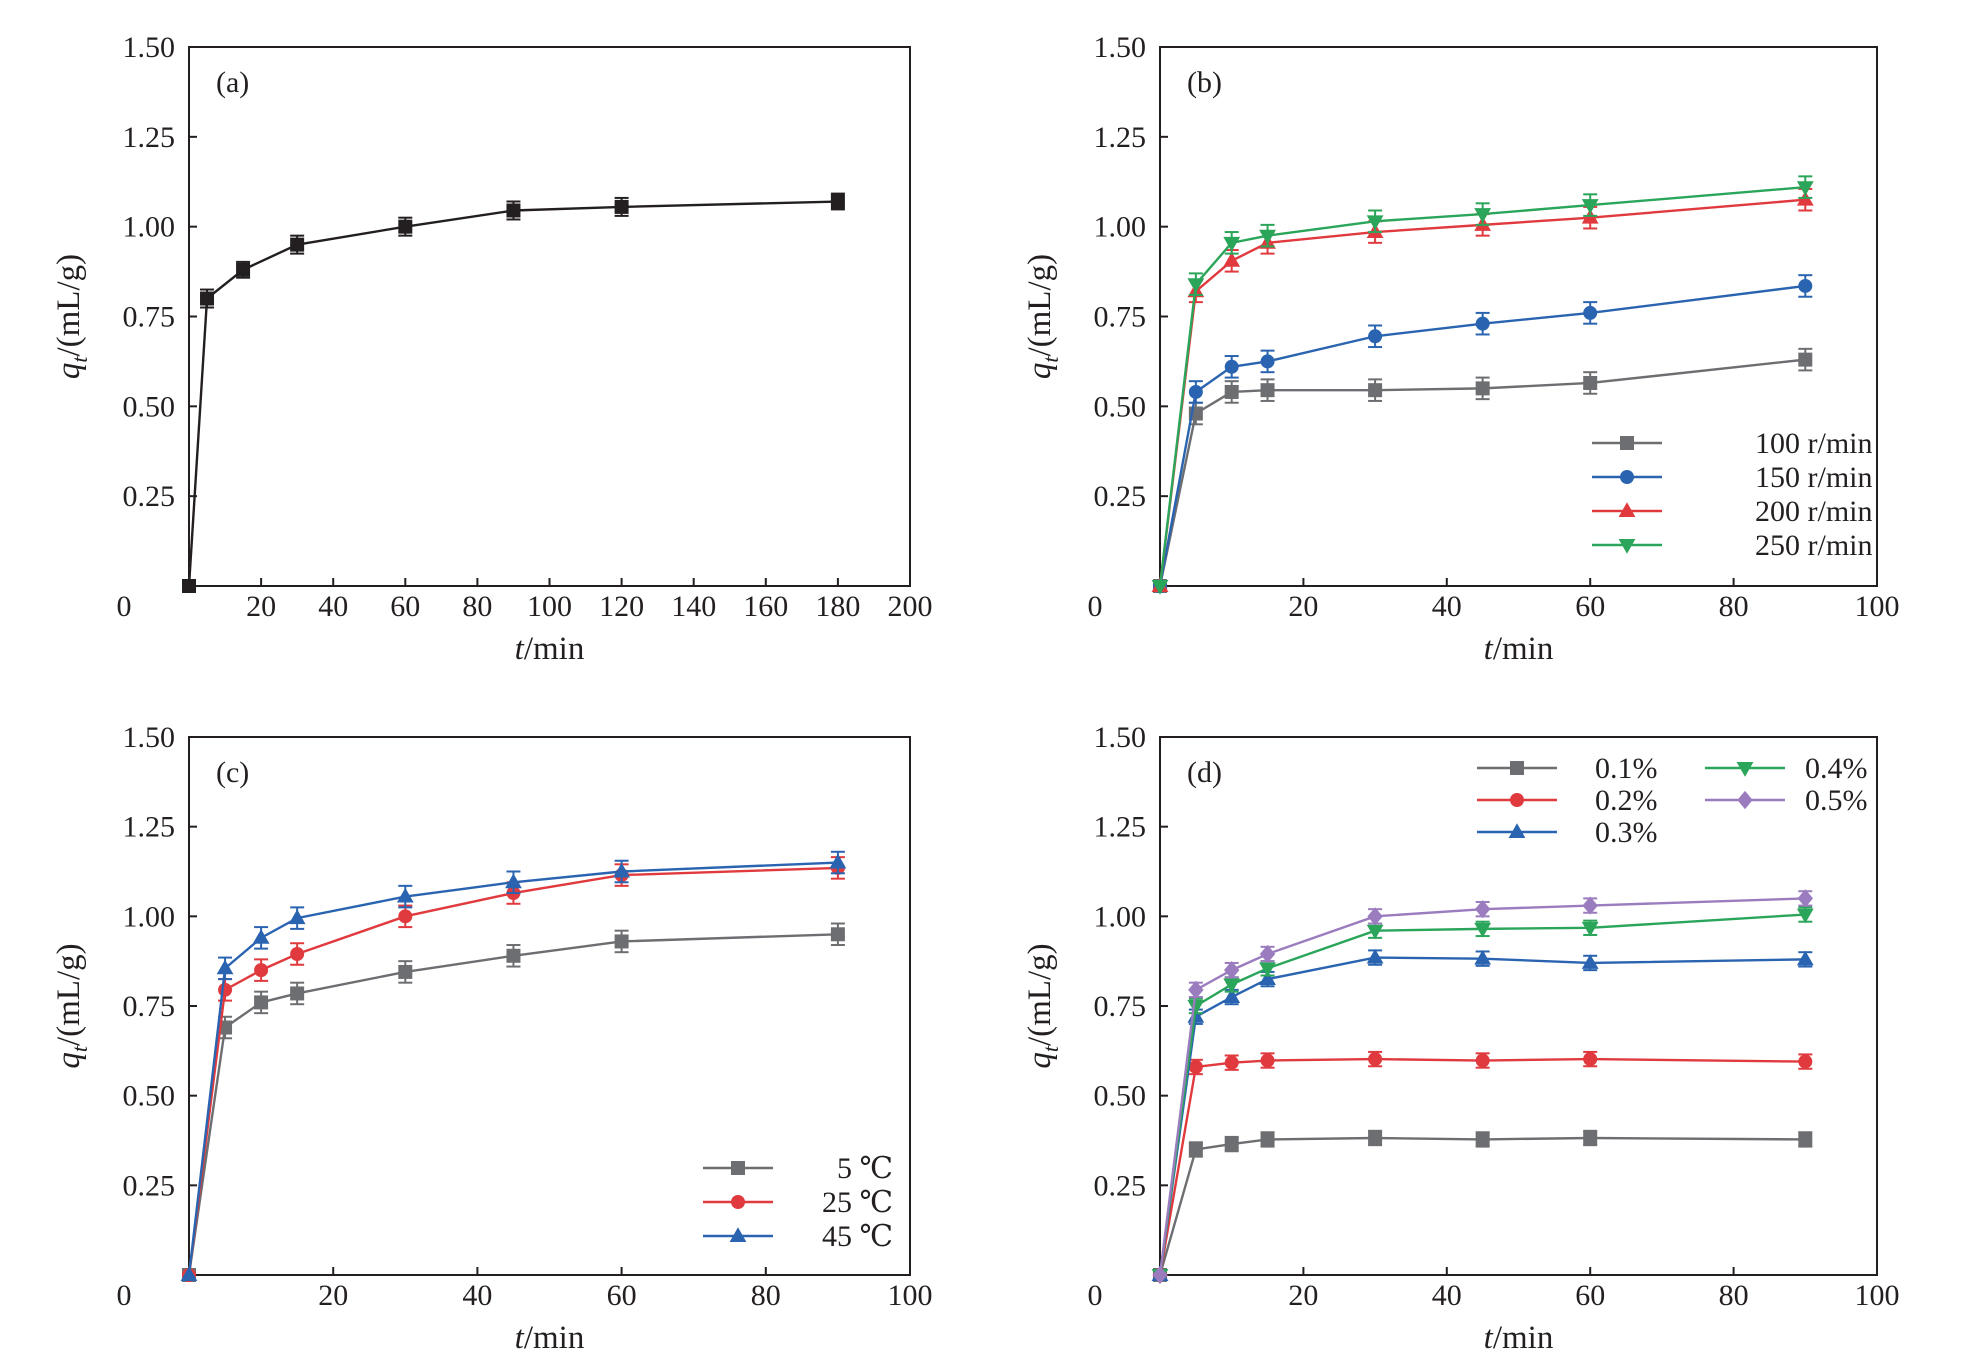  What do you see at coordinates (1732, 477) in the screenshot?
I see `legend-item: 150 r/min` at bounding box center [1732, 477].